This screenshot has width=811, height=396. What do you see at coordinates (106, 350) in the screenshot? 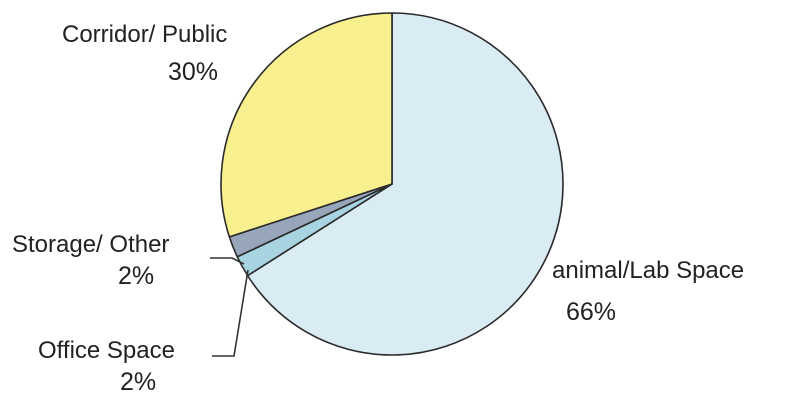
I see `slice-label-office-space: Office Space` at bounding box center [106, 350].